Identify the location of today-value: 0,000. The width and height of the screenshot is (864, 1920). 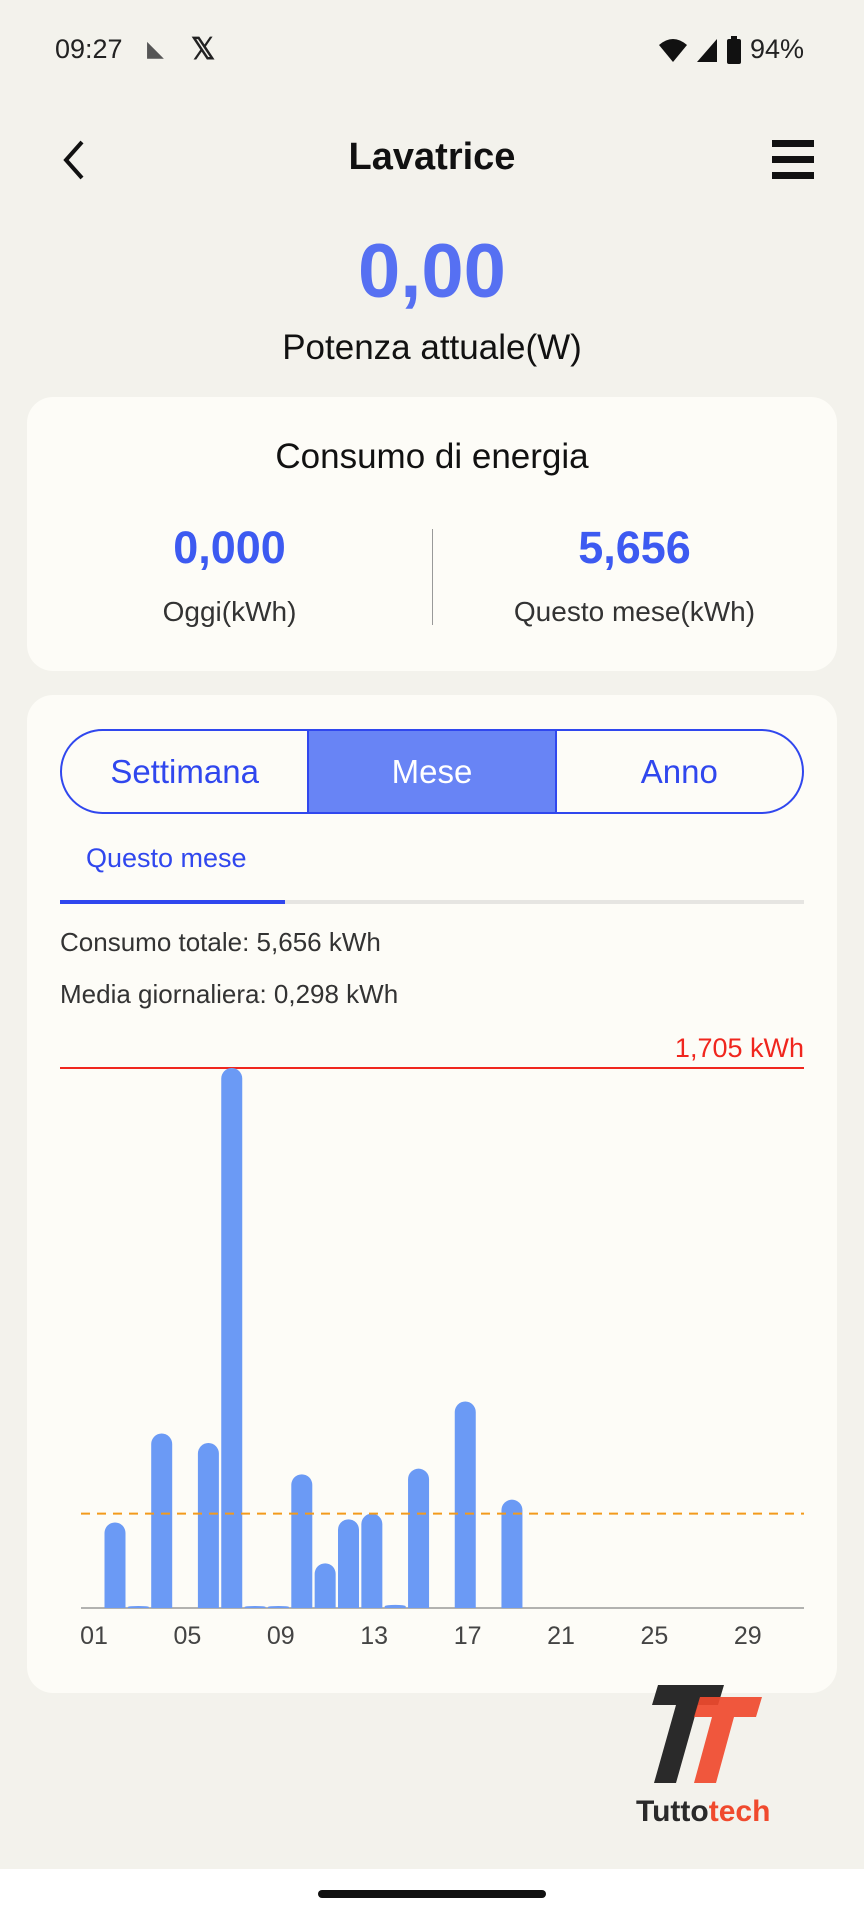
(229, 547).